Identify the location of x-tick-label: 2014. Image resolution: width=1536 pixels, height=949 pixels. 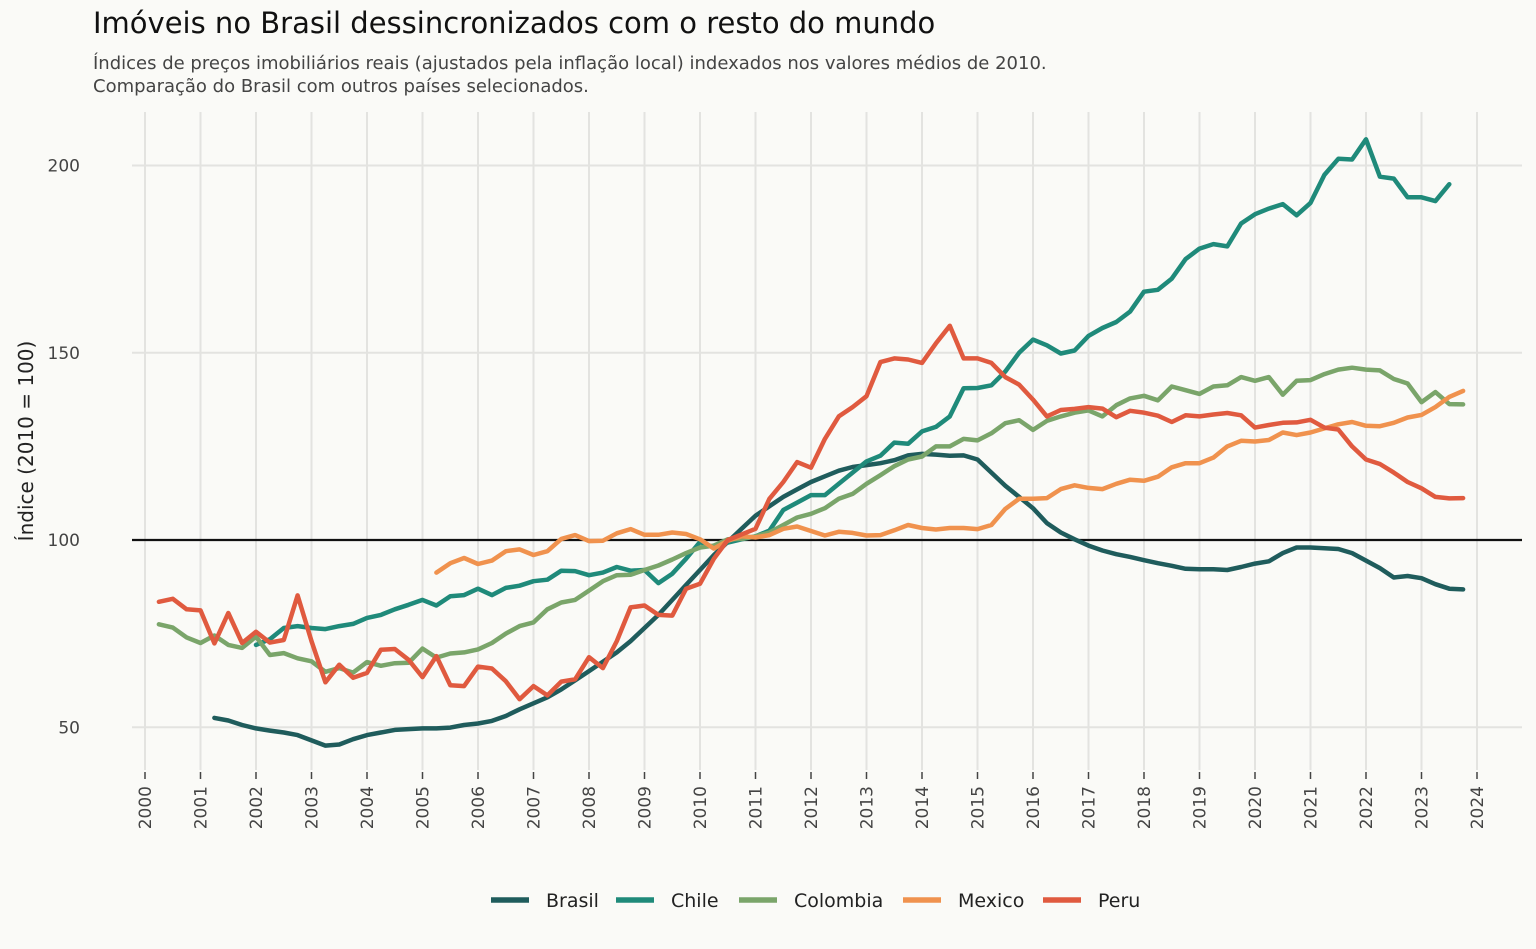
(923, 807).